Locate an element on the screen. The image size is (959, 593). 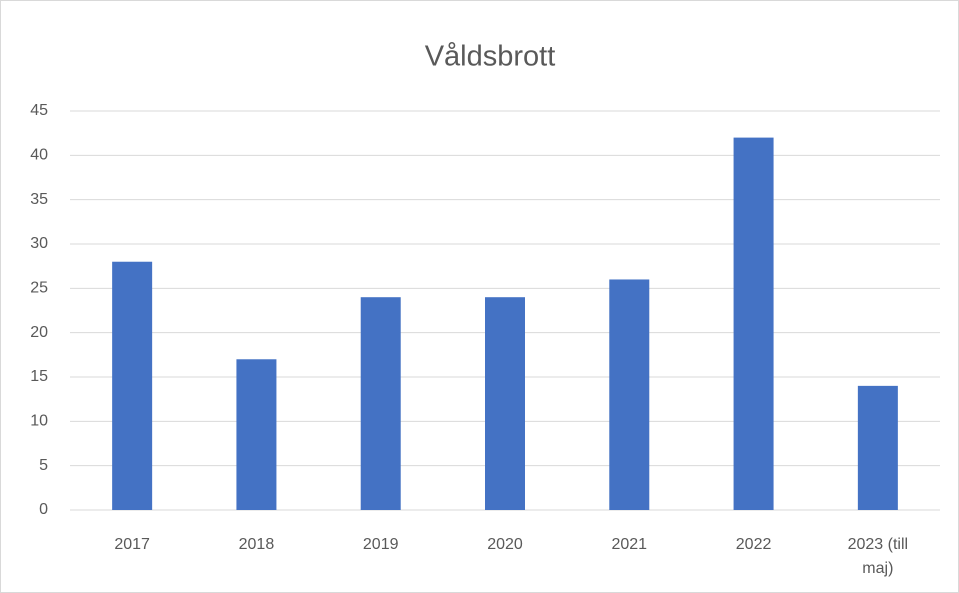
chart-title: Våldsbrott is located at coordinates (490, 57).